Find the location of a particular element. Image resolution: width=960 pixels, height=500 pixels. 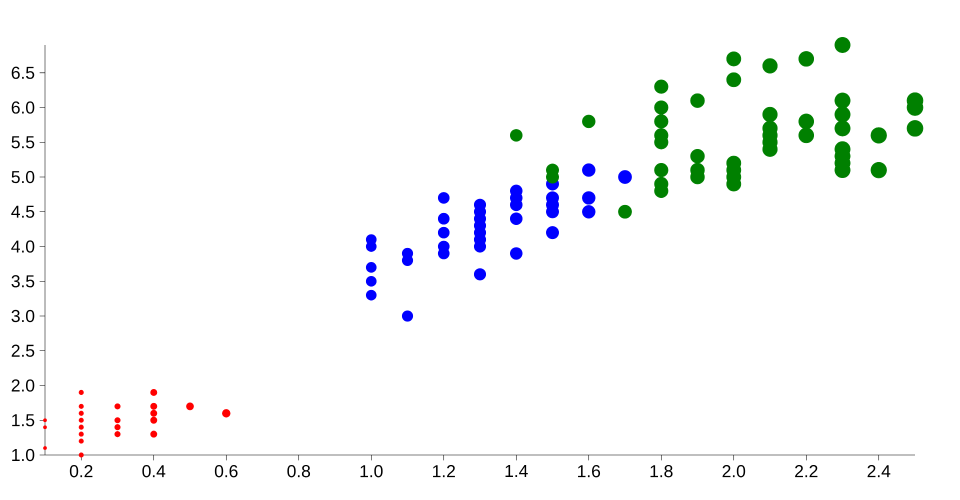

x-tick-label: 0.6 is located at coordinates (226, 471).